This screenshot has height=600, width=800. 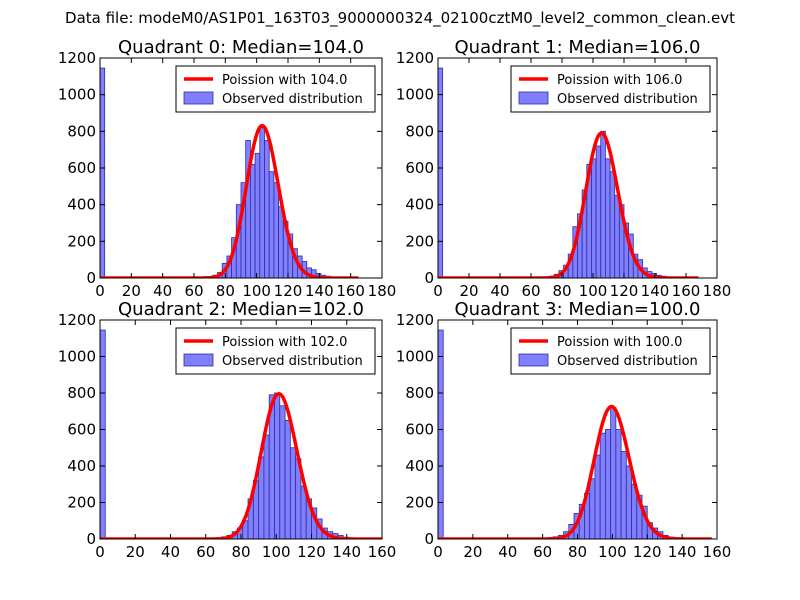 I want to click on legend: Poission with 106.0 Observed distribution, so click(x=610, y=89).